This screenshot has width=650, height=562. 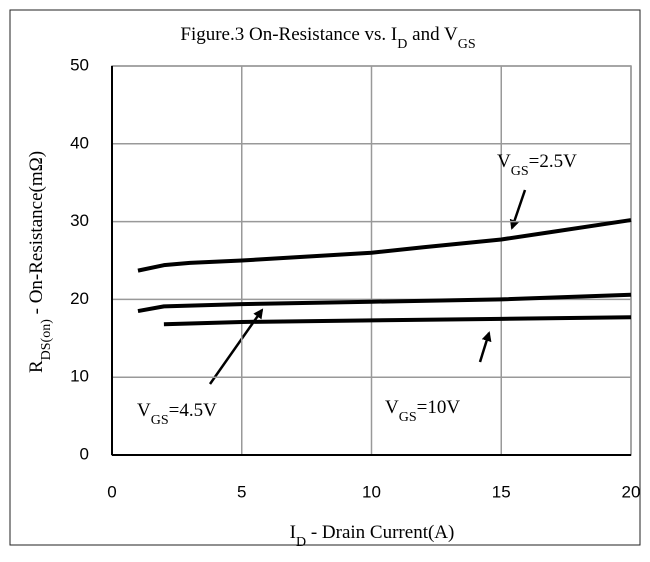 What do you see at coordinates (36, 235) in the screenshot?
I see `y-axis-label-part: - On-Resistance(mΩ)` at bounding box center [36, 235].